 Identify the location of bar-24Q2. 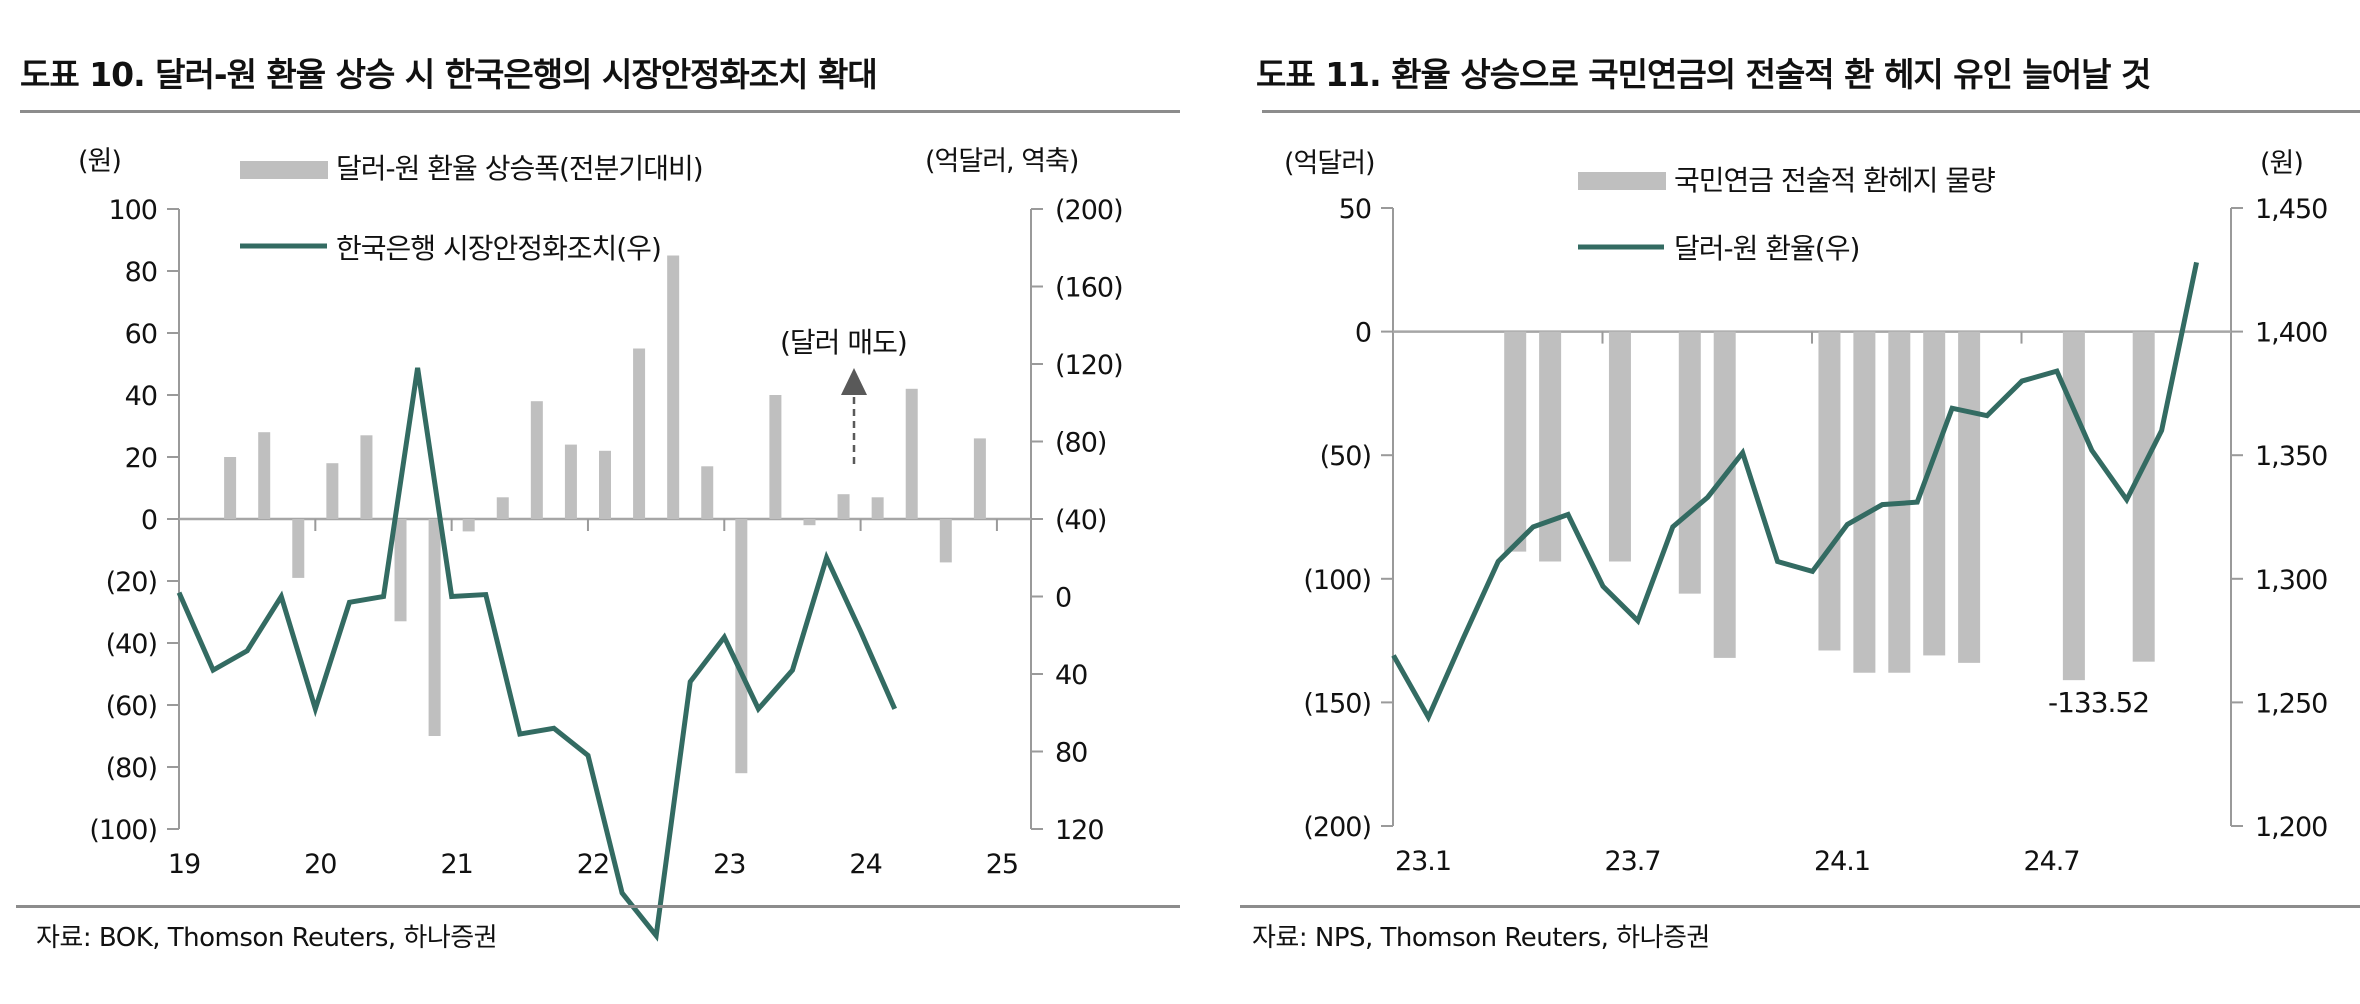
(911, 453).